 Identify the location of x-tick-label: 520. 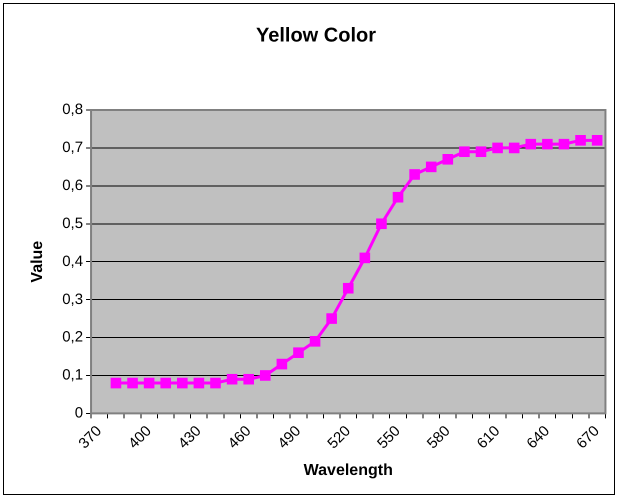
(339, 437).